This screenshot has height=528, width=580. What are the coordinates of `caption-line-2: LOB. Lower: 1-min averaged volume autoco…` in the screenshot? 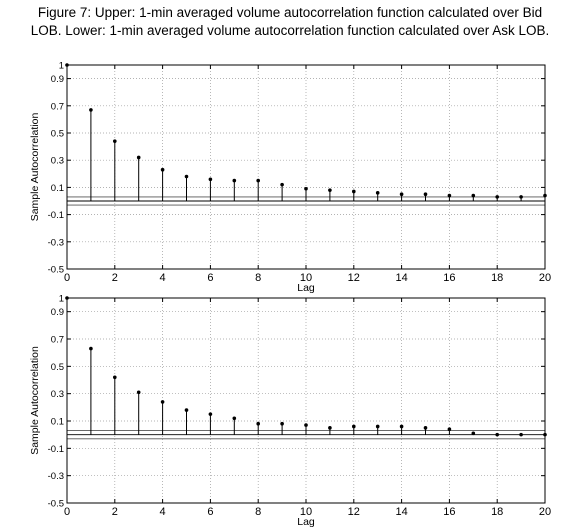 It's located at (290, 30).